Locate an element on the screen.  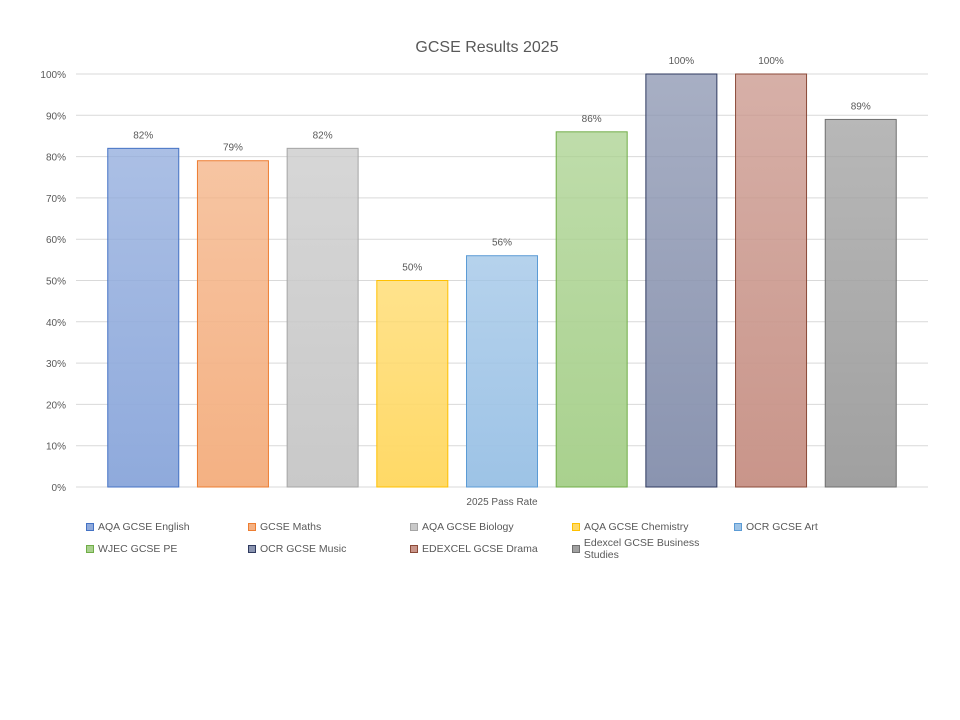
legend-item: AQA GCSE Biology is located at coordinates (491, 527).